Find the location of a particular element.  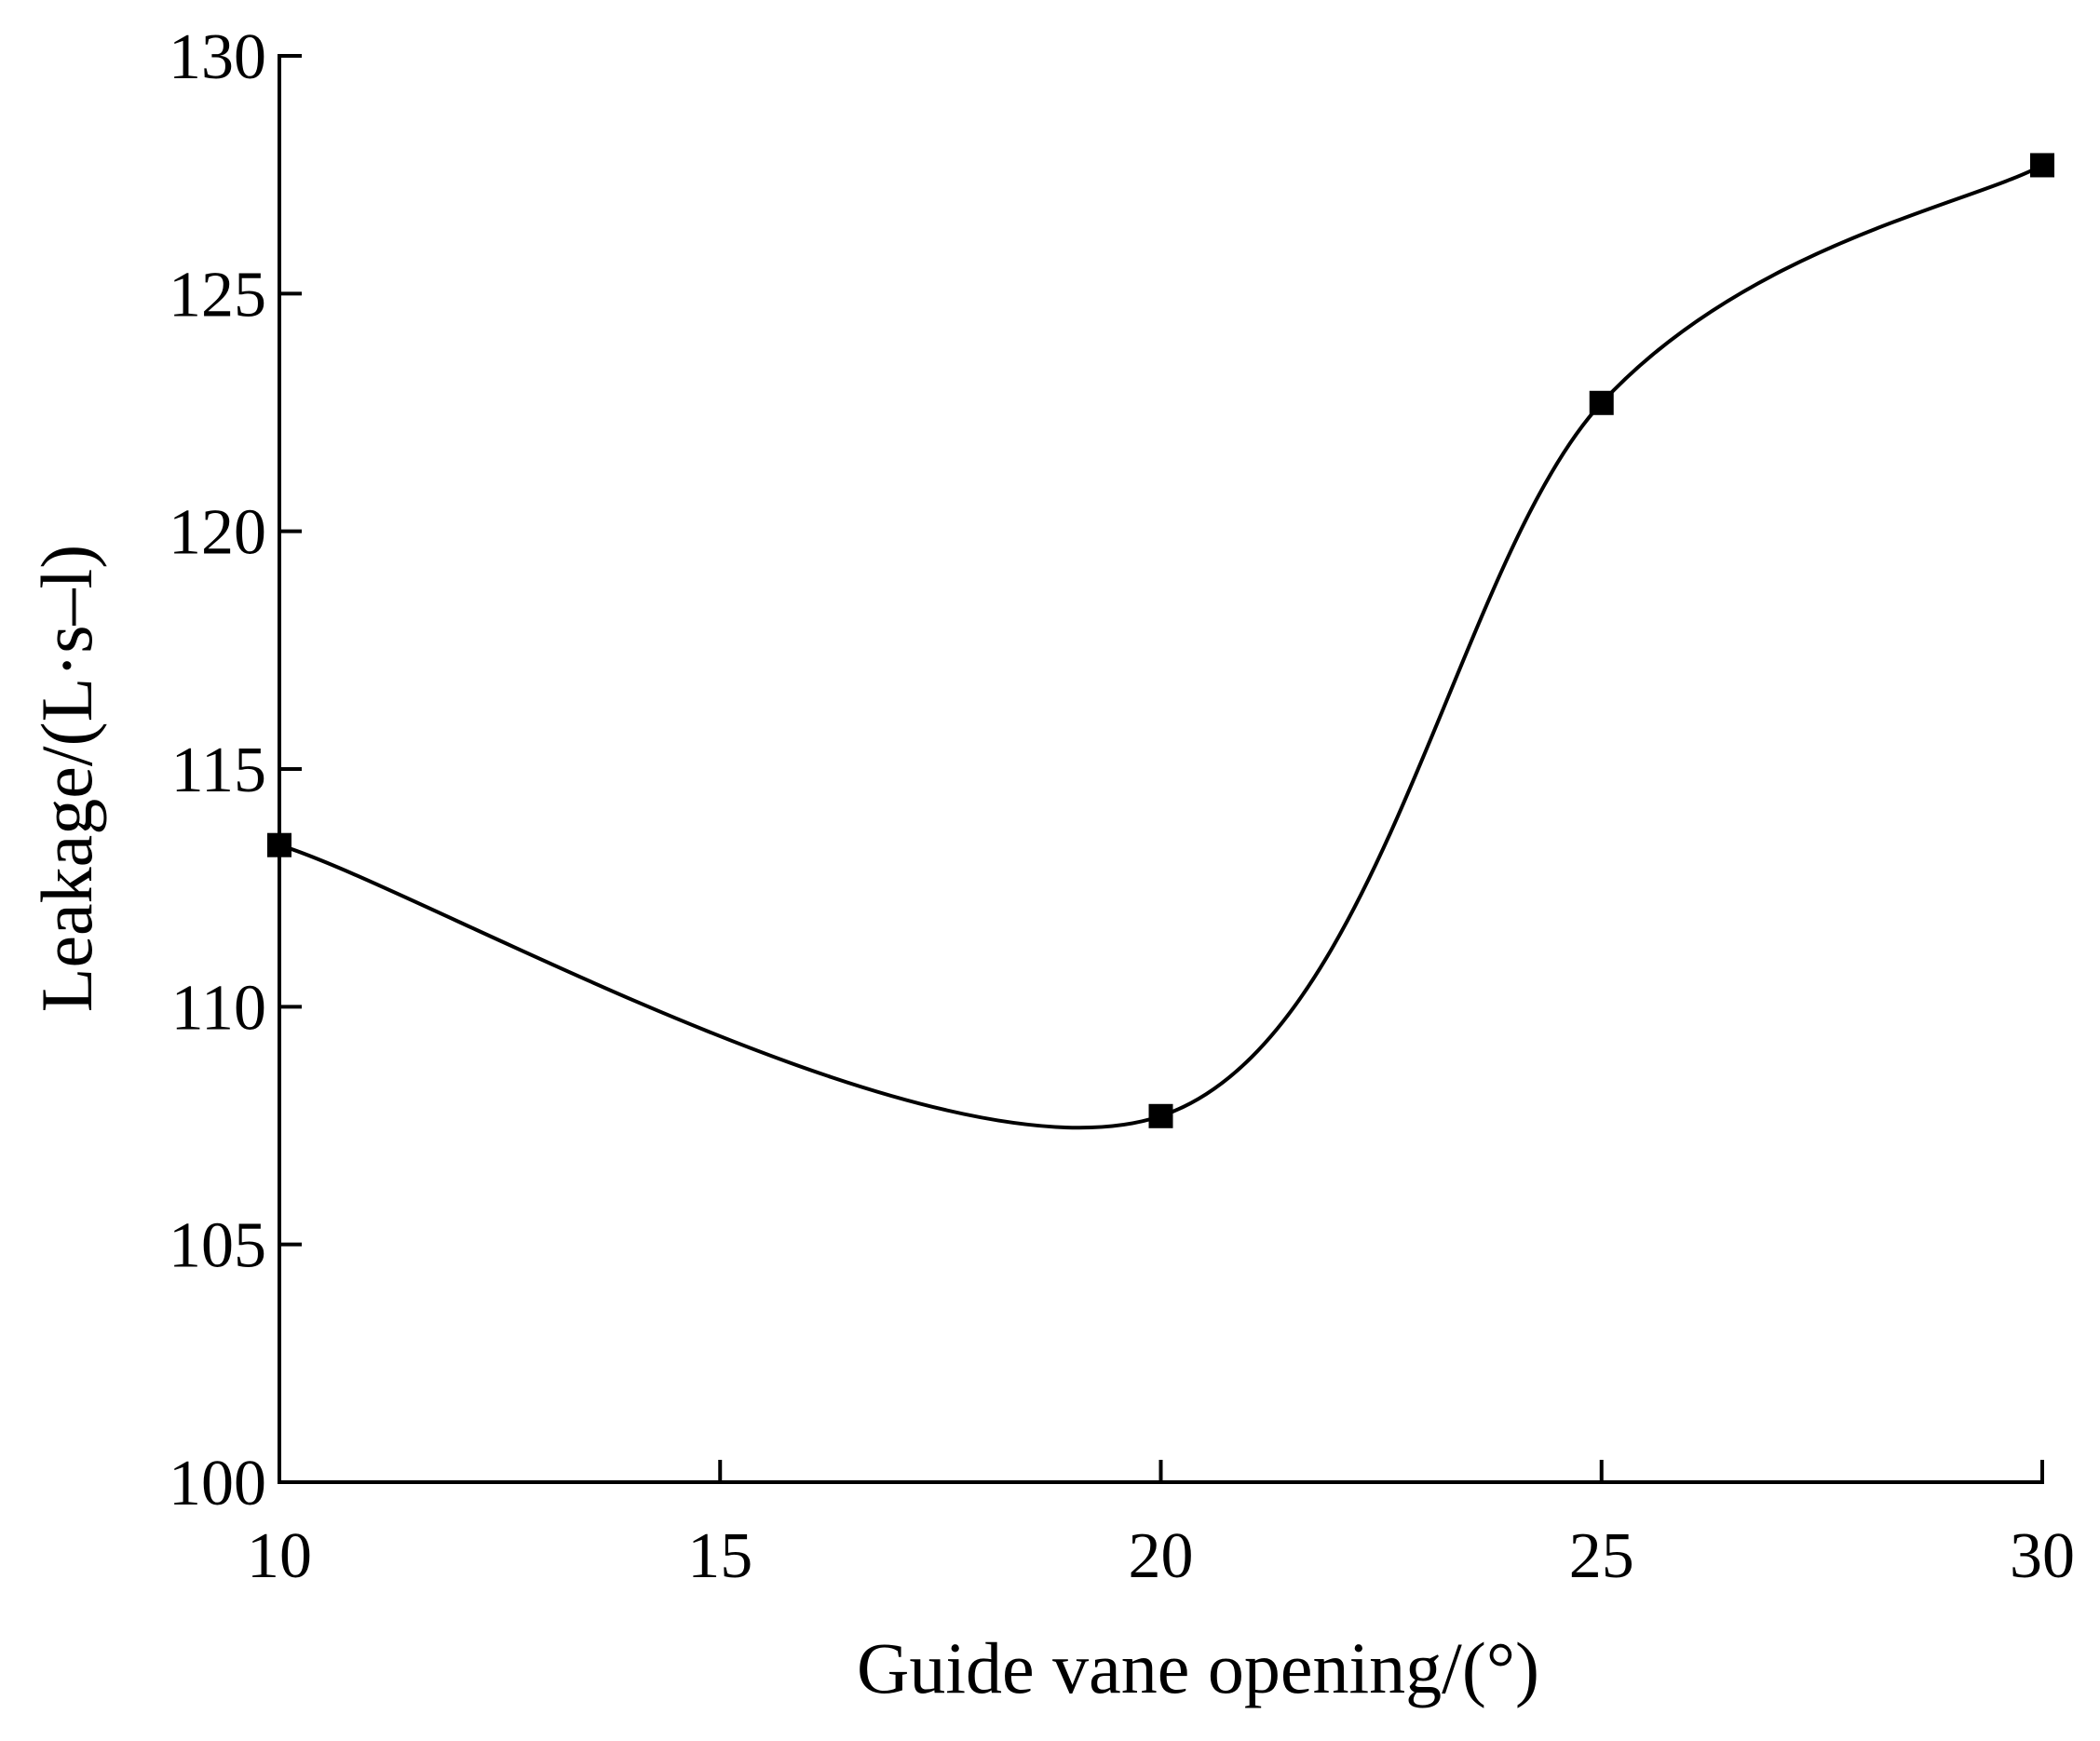

x-tick-label: 15 is located at coordinates (719, 1556).